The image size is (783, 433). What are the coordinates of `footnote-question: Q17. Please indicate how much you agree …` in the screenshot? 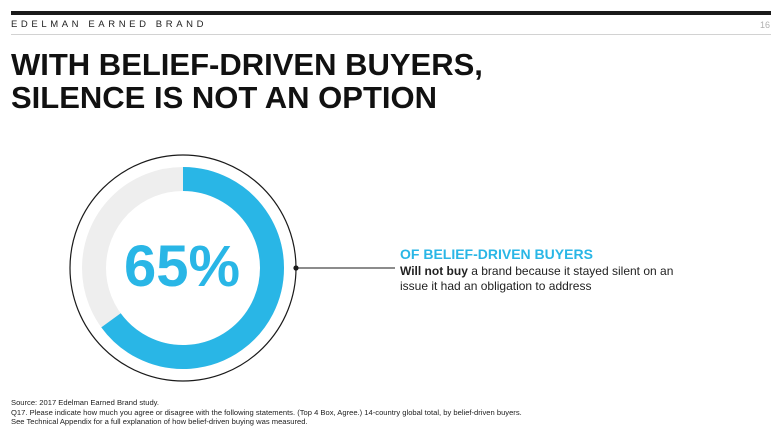 It's located at (266, 412).